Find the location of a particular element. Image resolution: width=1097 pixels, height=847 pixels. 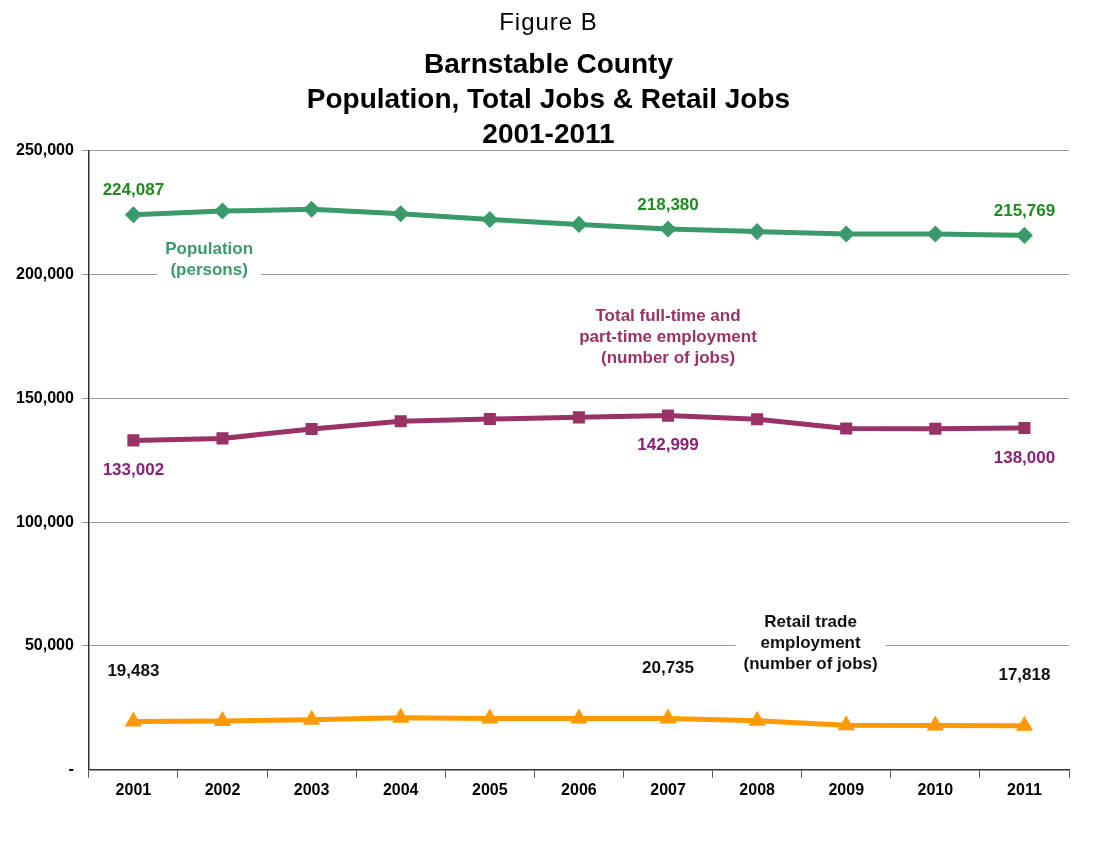

data-label: 142,999 is located at coordinates (668, 445).